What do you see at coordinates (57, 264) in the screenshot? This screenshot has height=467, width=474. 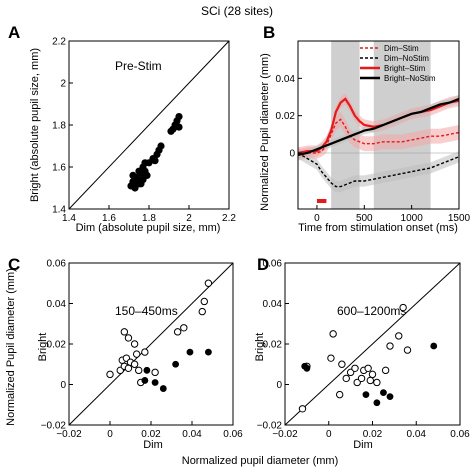 I see `panel-c-ytick-label: 0.06` at bounding box center [57, 264].